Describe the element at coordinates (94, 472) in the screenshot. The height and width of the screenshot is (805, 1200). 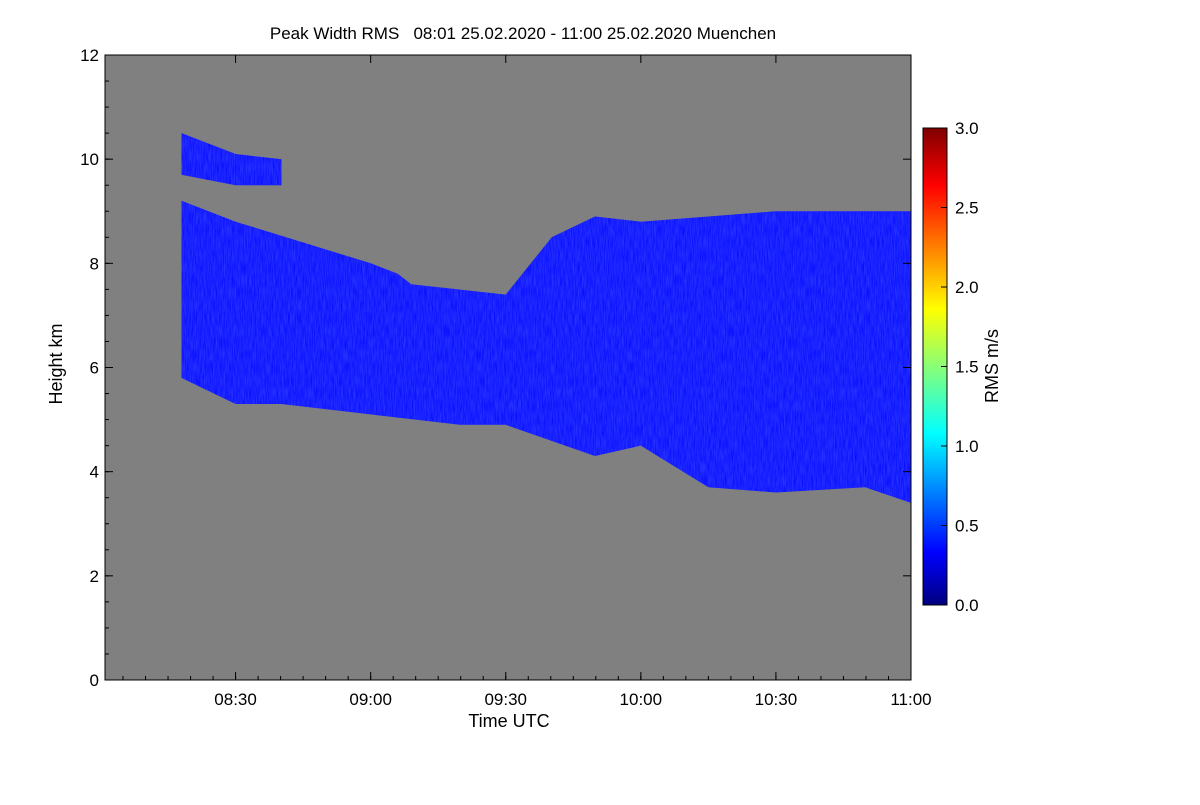
I see `y-tick-label: 4` at that location.